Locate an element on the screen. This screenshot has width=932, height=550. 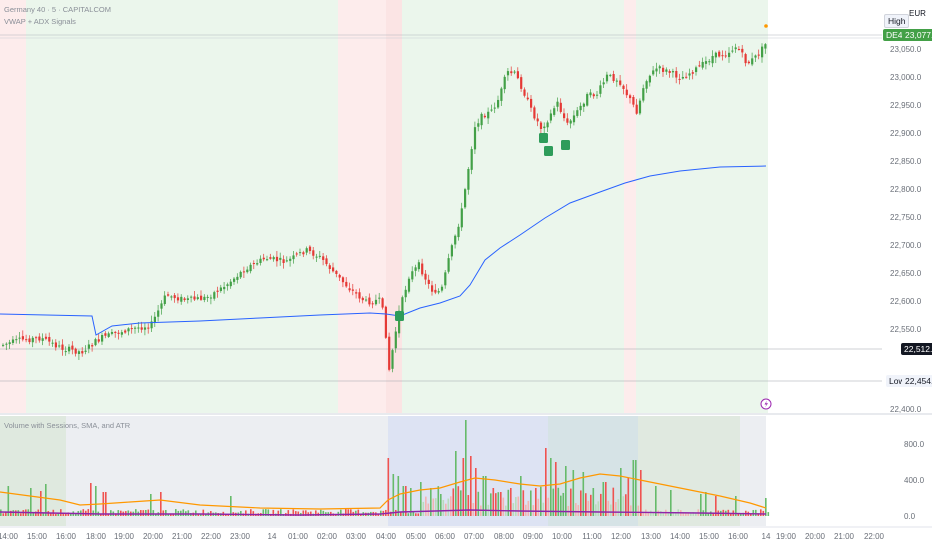
buy-signal-marker is located at coordinates (548, 151).